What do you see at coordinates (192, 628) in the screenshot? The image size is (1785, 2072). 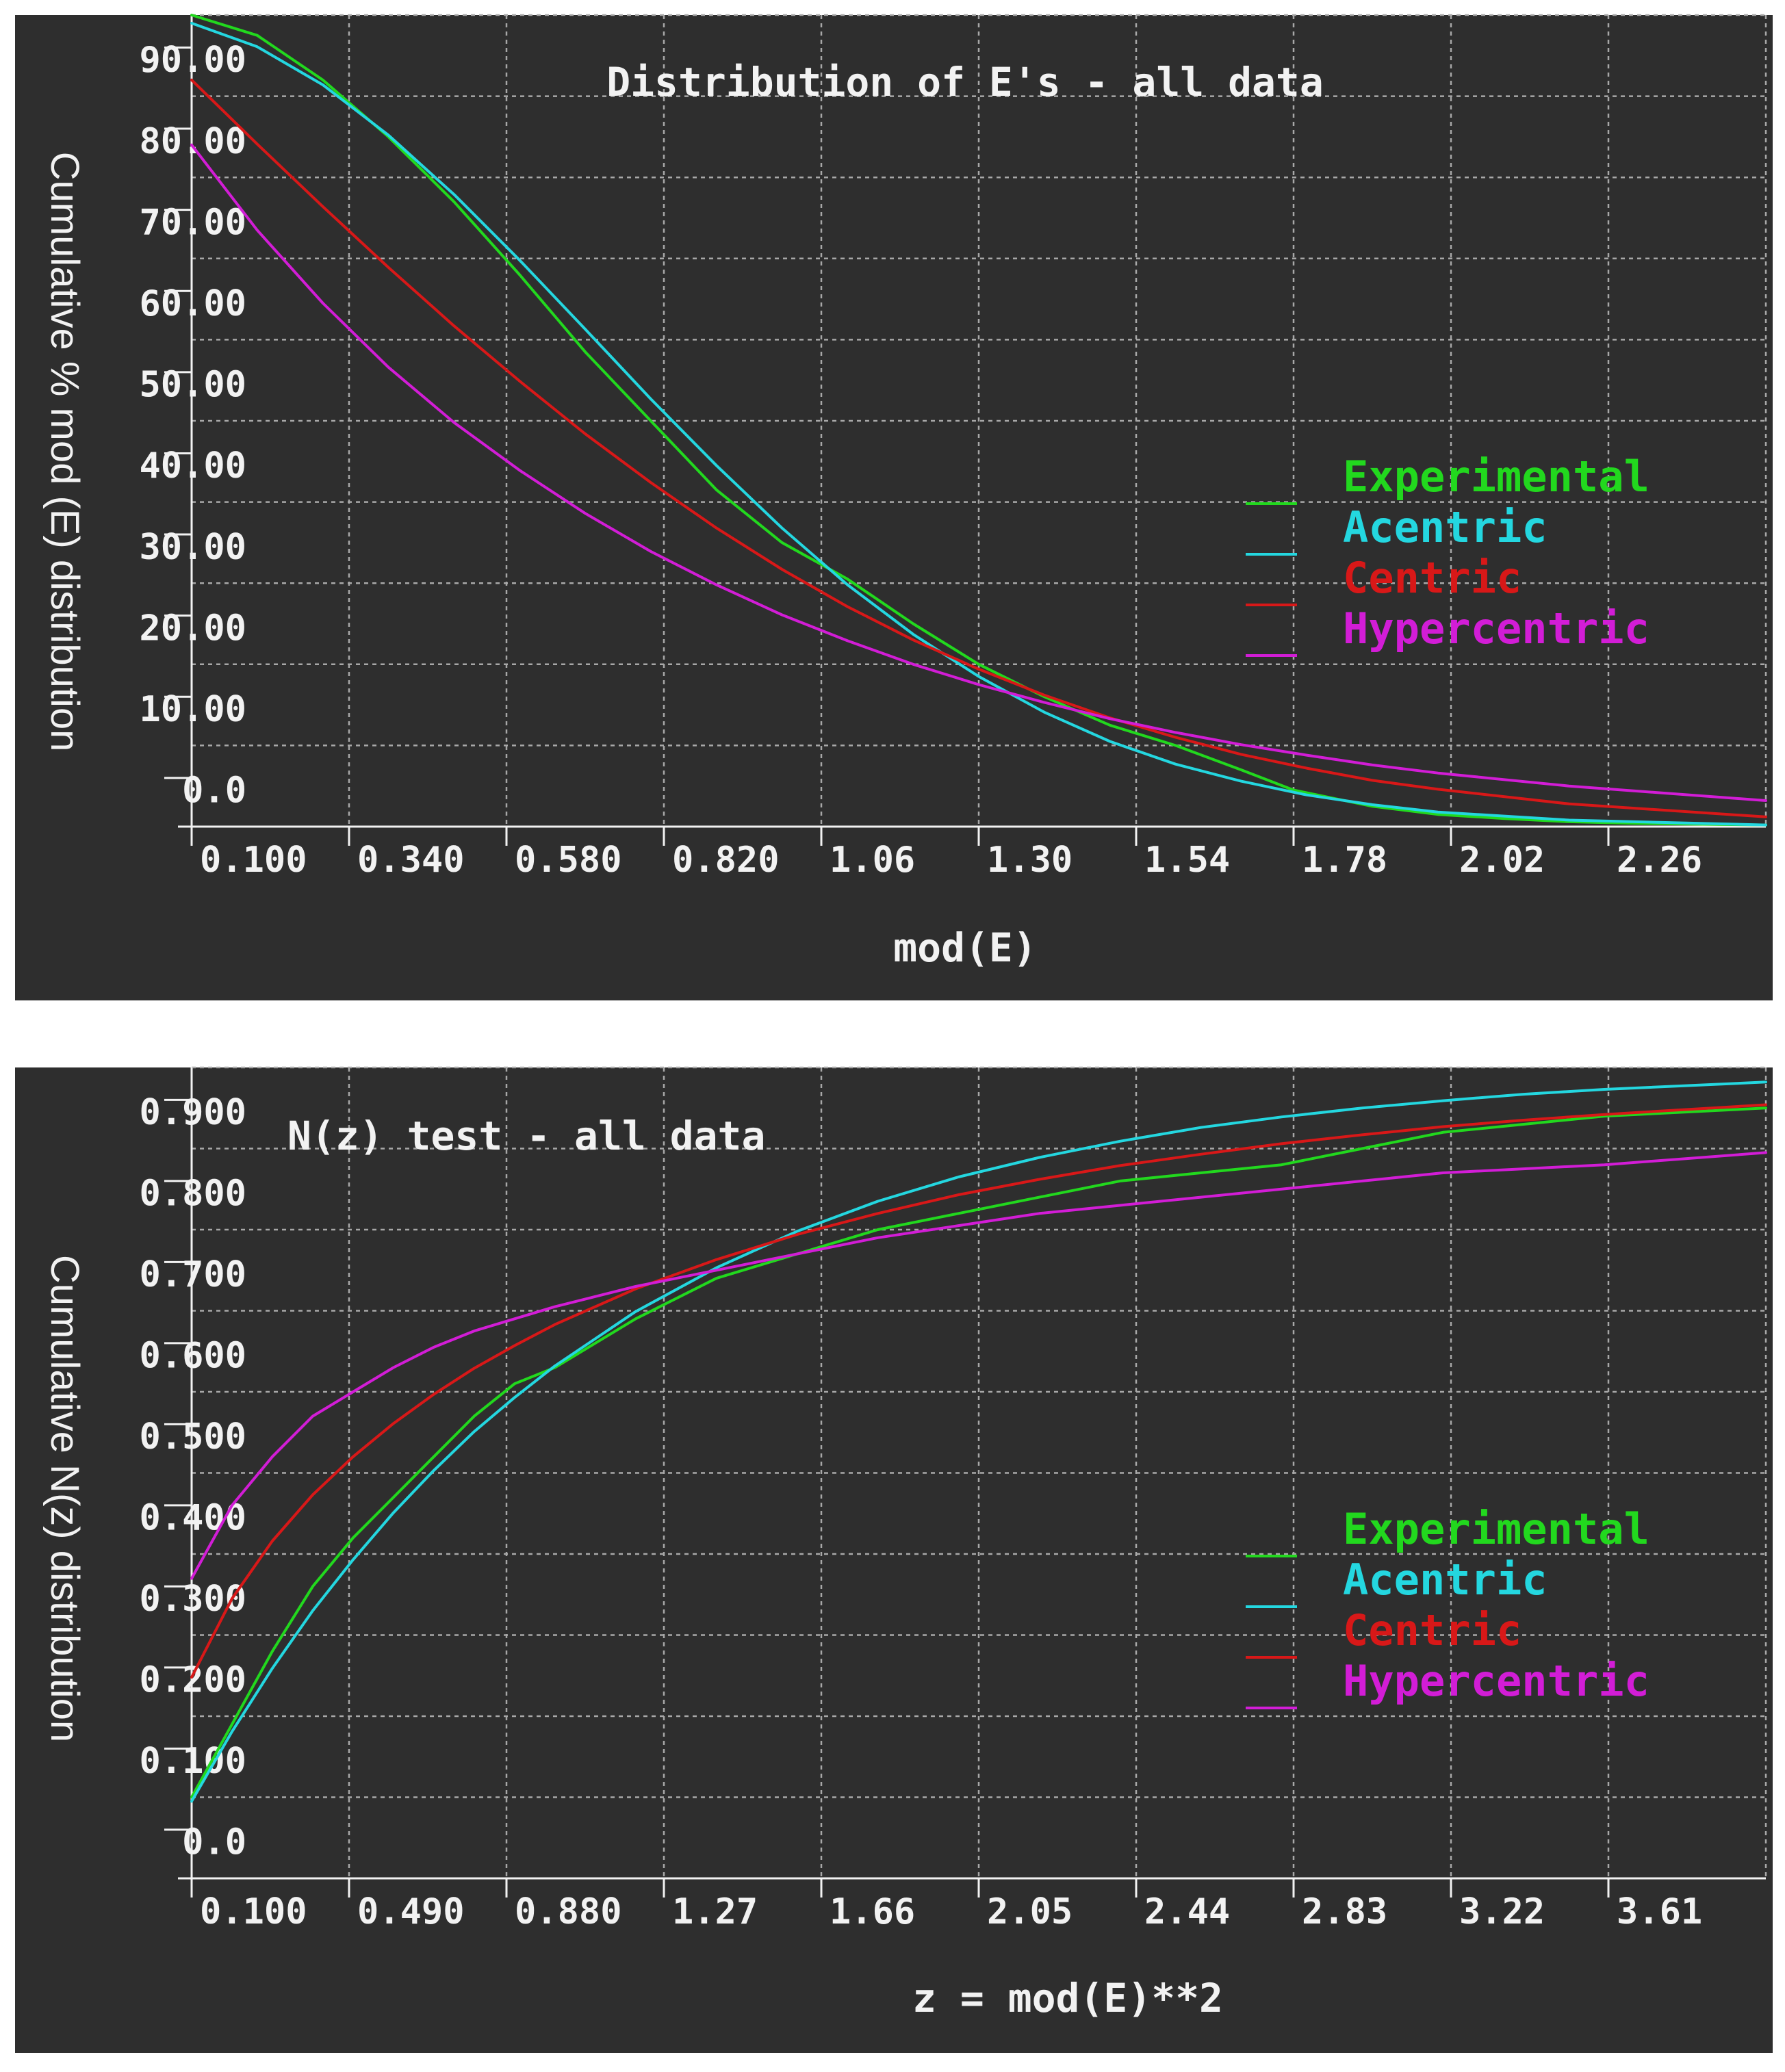 I see `y-tick-label: 20.00` at bounding box center [192, 628].